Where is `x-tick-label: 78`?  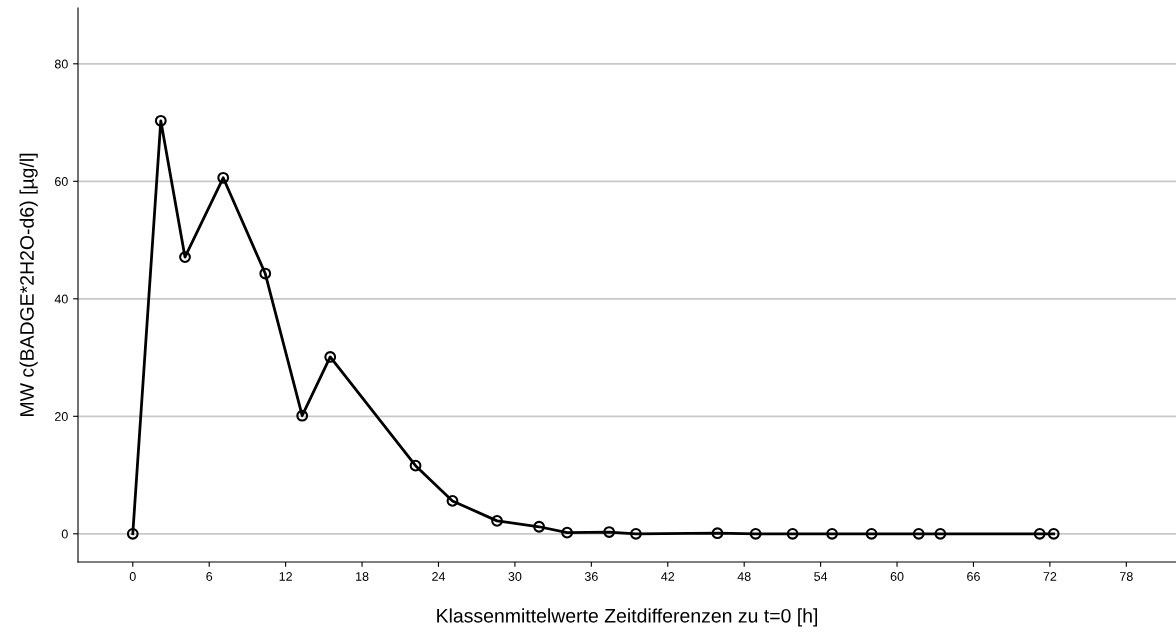
x-tick-label: 78 is located at coordinates (1126, 576).